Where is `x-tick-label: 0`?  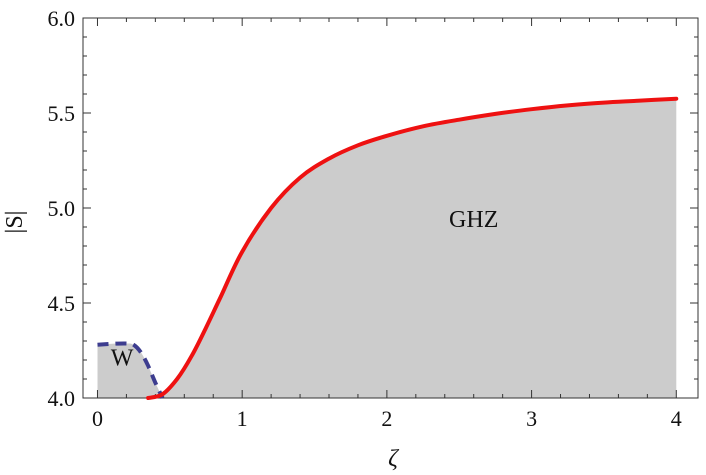
x-tick-label: 0 is located at coordinates (97, 418).